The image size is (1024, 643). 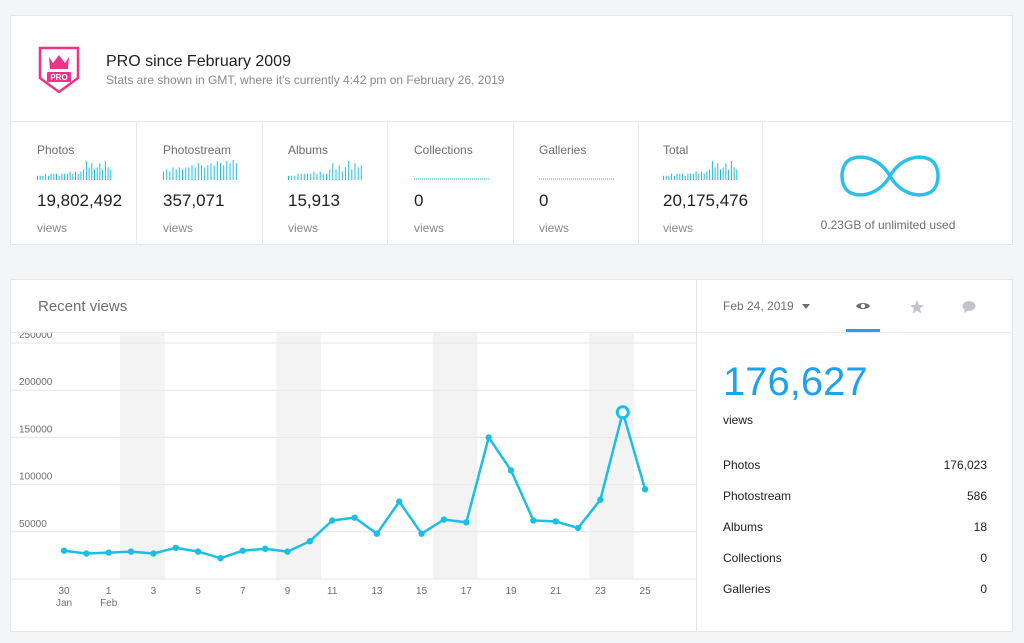 What do you see at coordinates (917, 312) in the screenshot?
I see `tab-favorites` at bounding box center [917, 312].